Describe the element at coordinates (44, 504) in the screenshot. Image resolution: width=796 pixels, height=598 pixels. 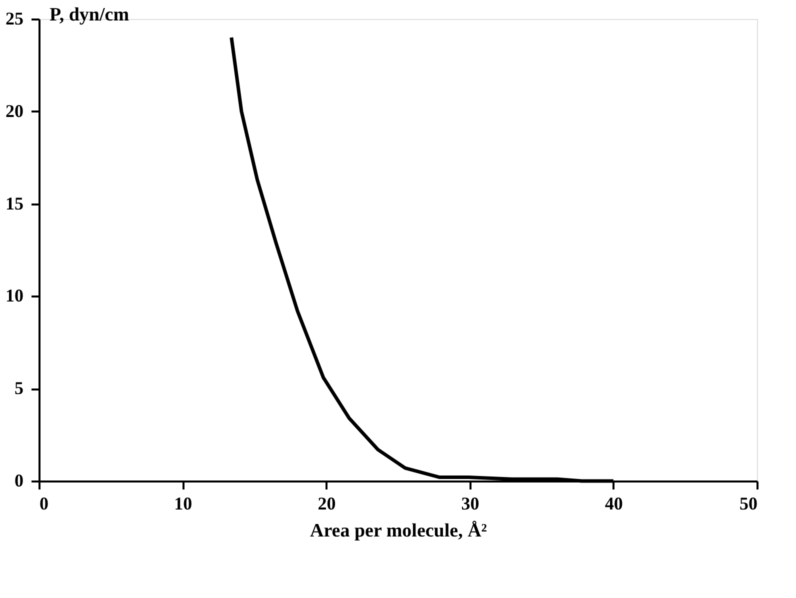
I see `x-tick-label: 0` at that location.